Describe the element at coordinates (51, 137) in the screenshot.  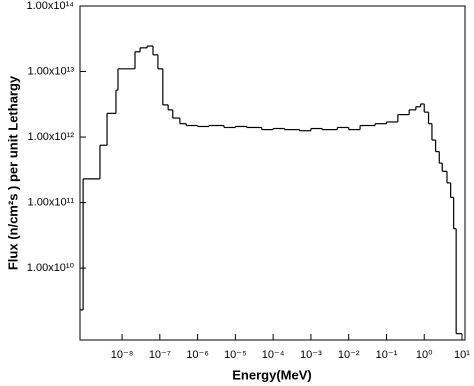
I see `y-tick-label: 1.00x10¹²` at that location.